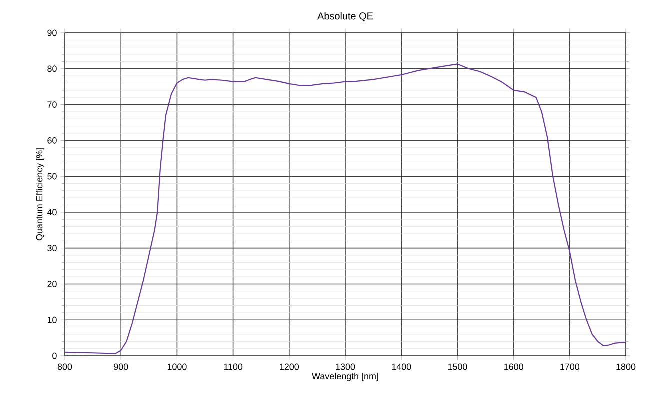 The height and width of the screenshot is (407, 650). Describe the element at coordinates (345, 377) in the screenshot. I see `x-axis-title: Wavelength [nm]` at that location.